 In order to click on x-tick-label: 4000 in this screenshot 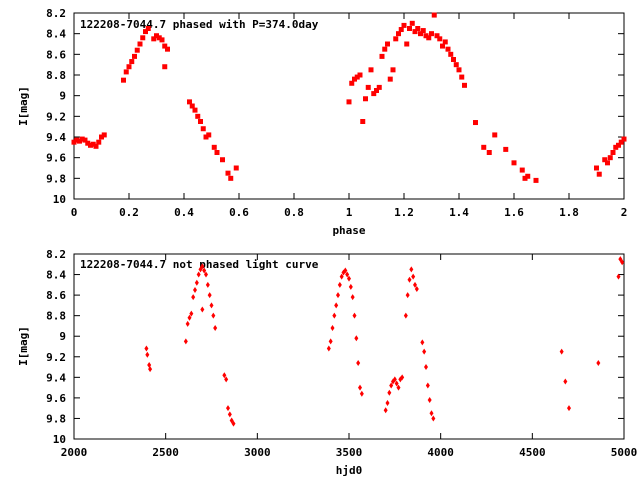, I will do `click(440, 452)`.